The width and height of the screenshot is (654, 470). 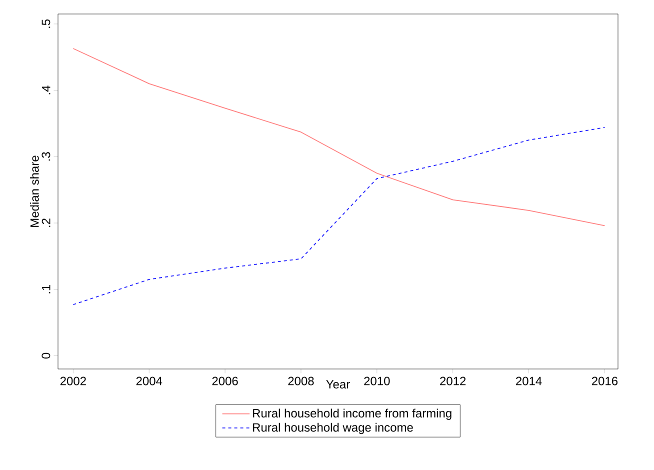 What do you see at coordinates (453, 381) in the screenshot?
I see `x-tick-label: 2012` at bounding box center [453, 381].